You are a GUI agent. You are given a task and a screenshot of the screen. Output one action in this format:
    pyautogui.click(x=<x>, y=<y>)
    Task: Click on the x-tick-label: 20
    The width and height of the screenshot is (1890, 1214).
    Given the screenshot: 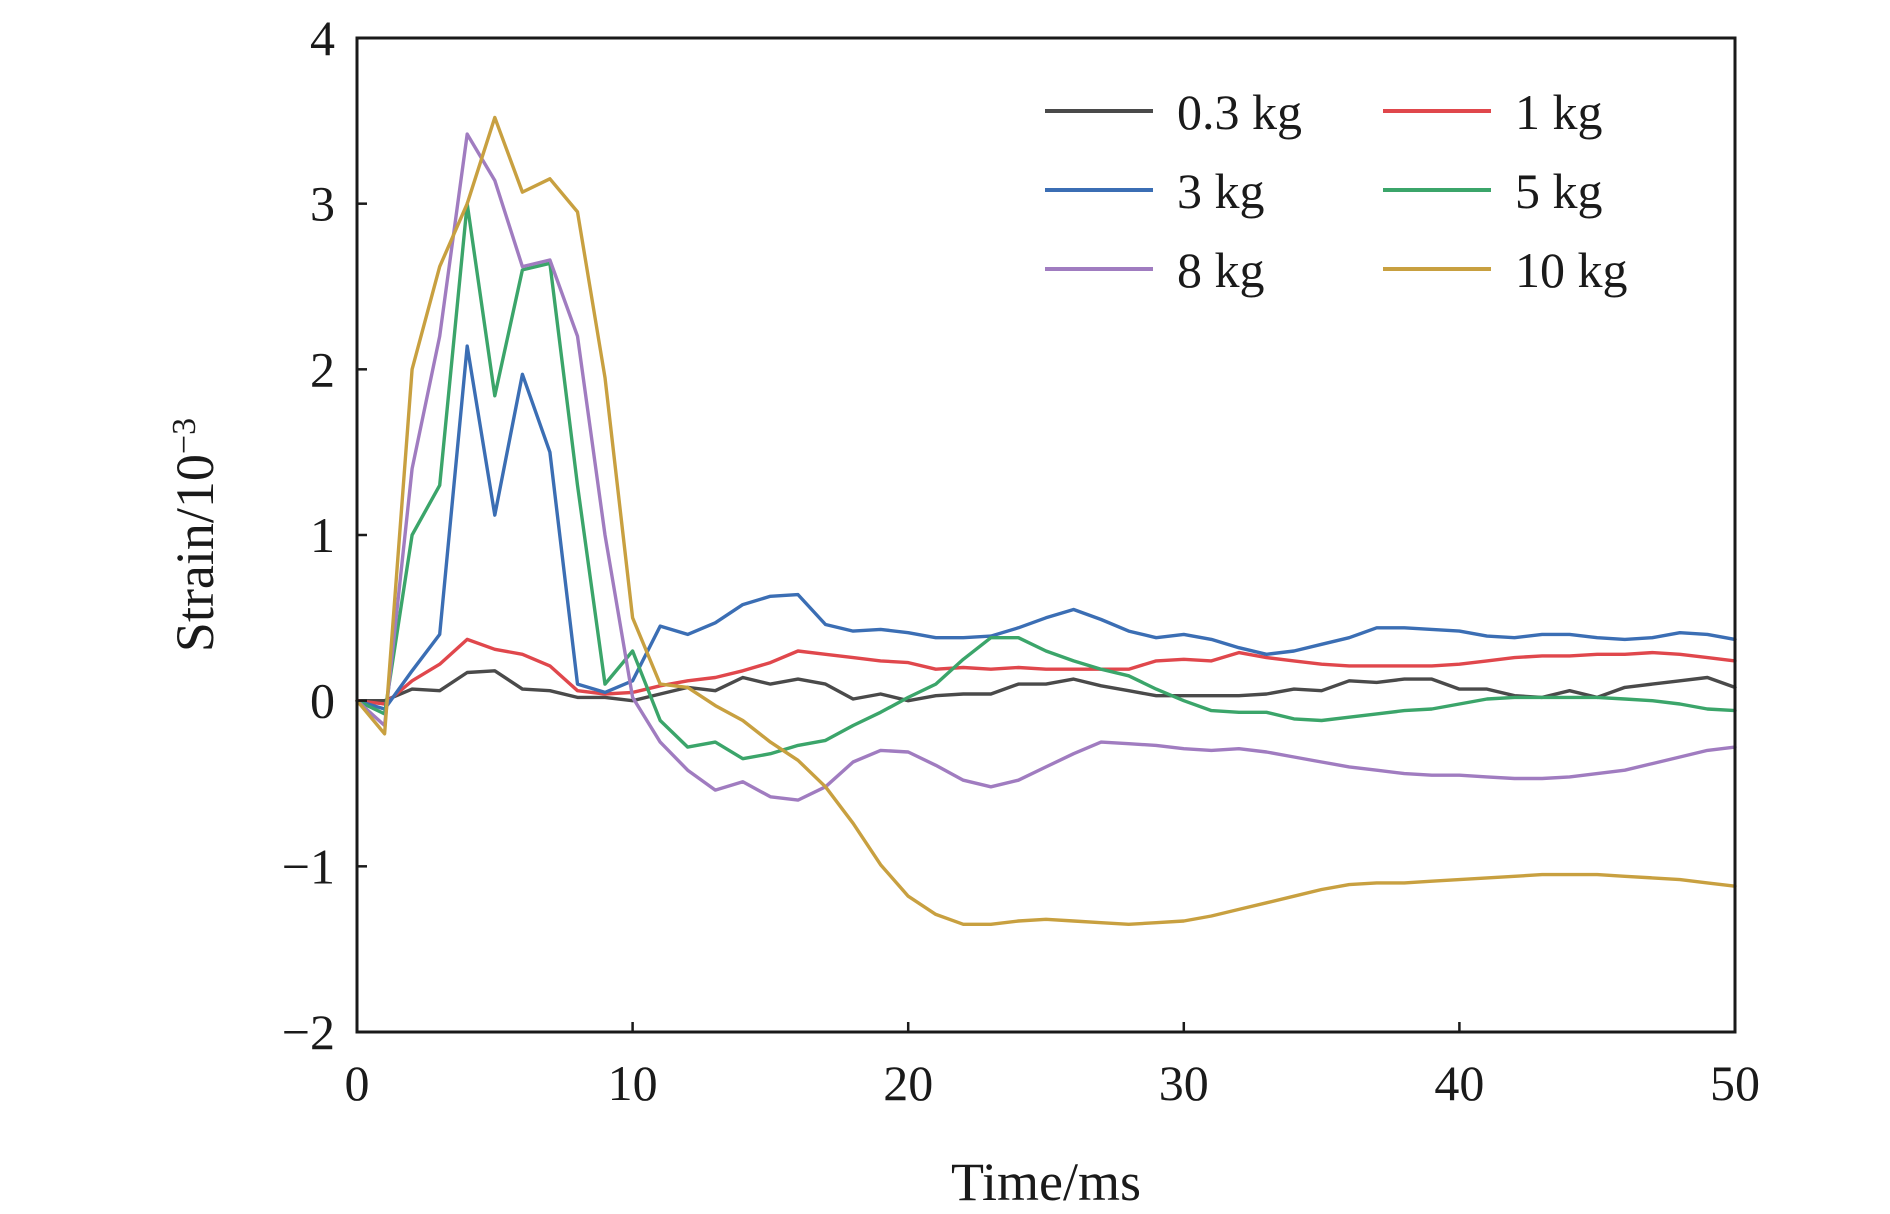 What is the action you would take?
    pyautogui.click(x=908, y=1083)
    